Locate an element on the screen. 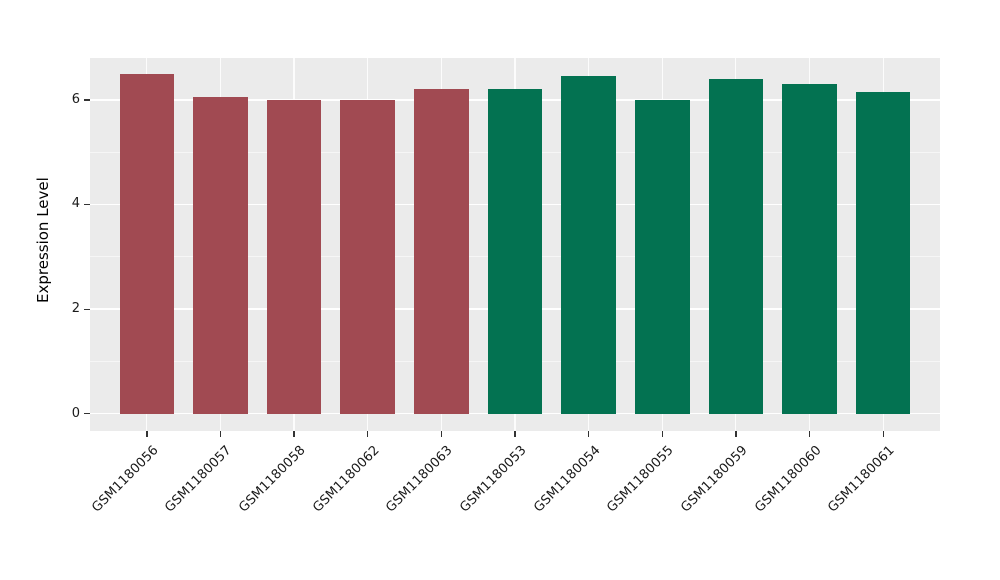 The height and width of the screenshot is (580, 1000). x-tick-label-GSM1180055: GSM1180055 is located at coordinates (640, 479).